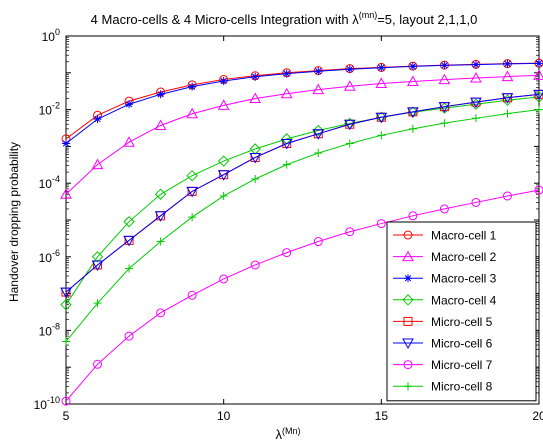 The height and width of the screenshot is (443, 543). What do you see at coordinates (464, 279) in the screenshot?
I see `legend-label: Macro-cell 3` at bounding box center [464, 279].